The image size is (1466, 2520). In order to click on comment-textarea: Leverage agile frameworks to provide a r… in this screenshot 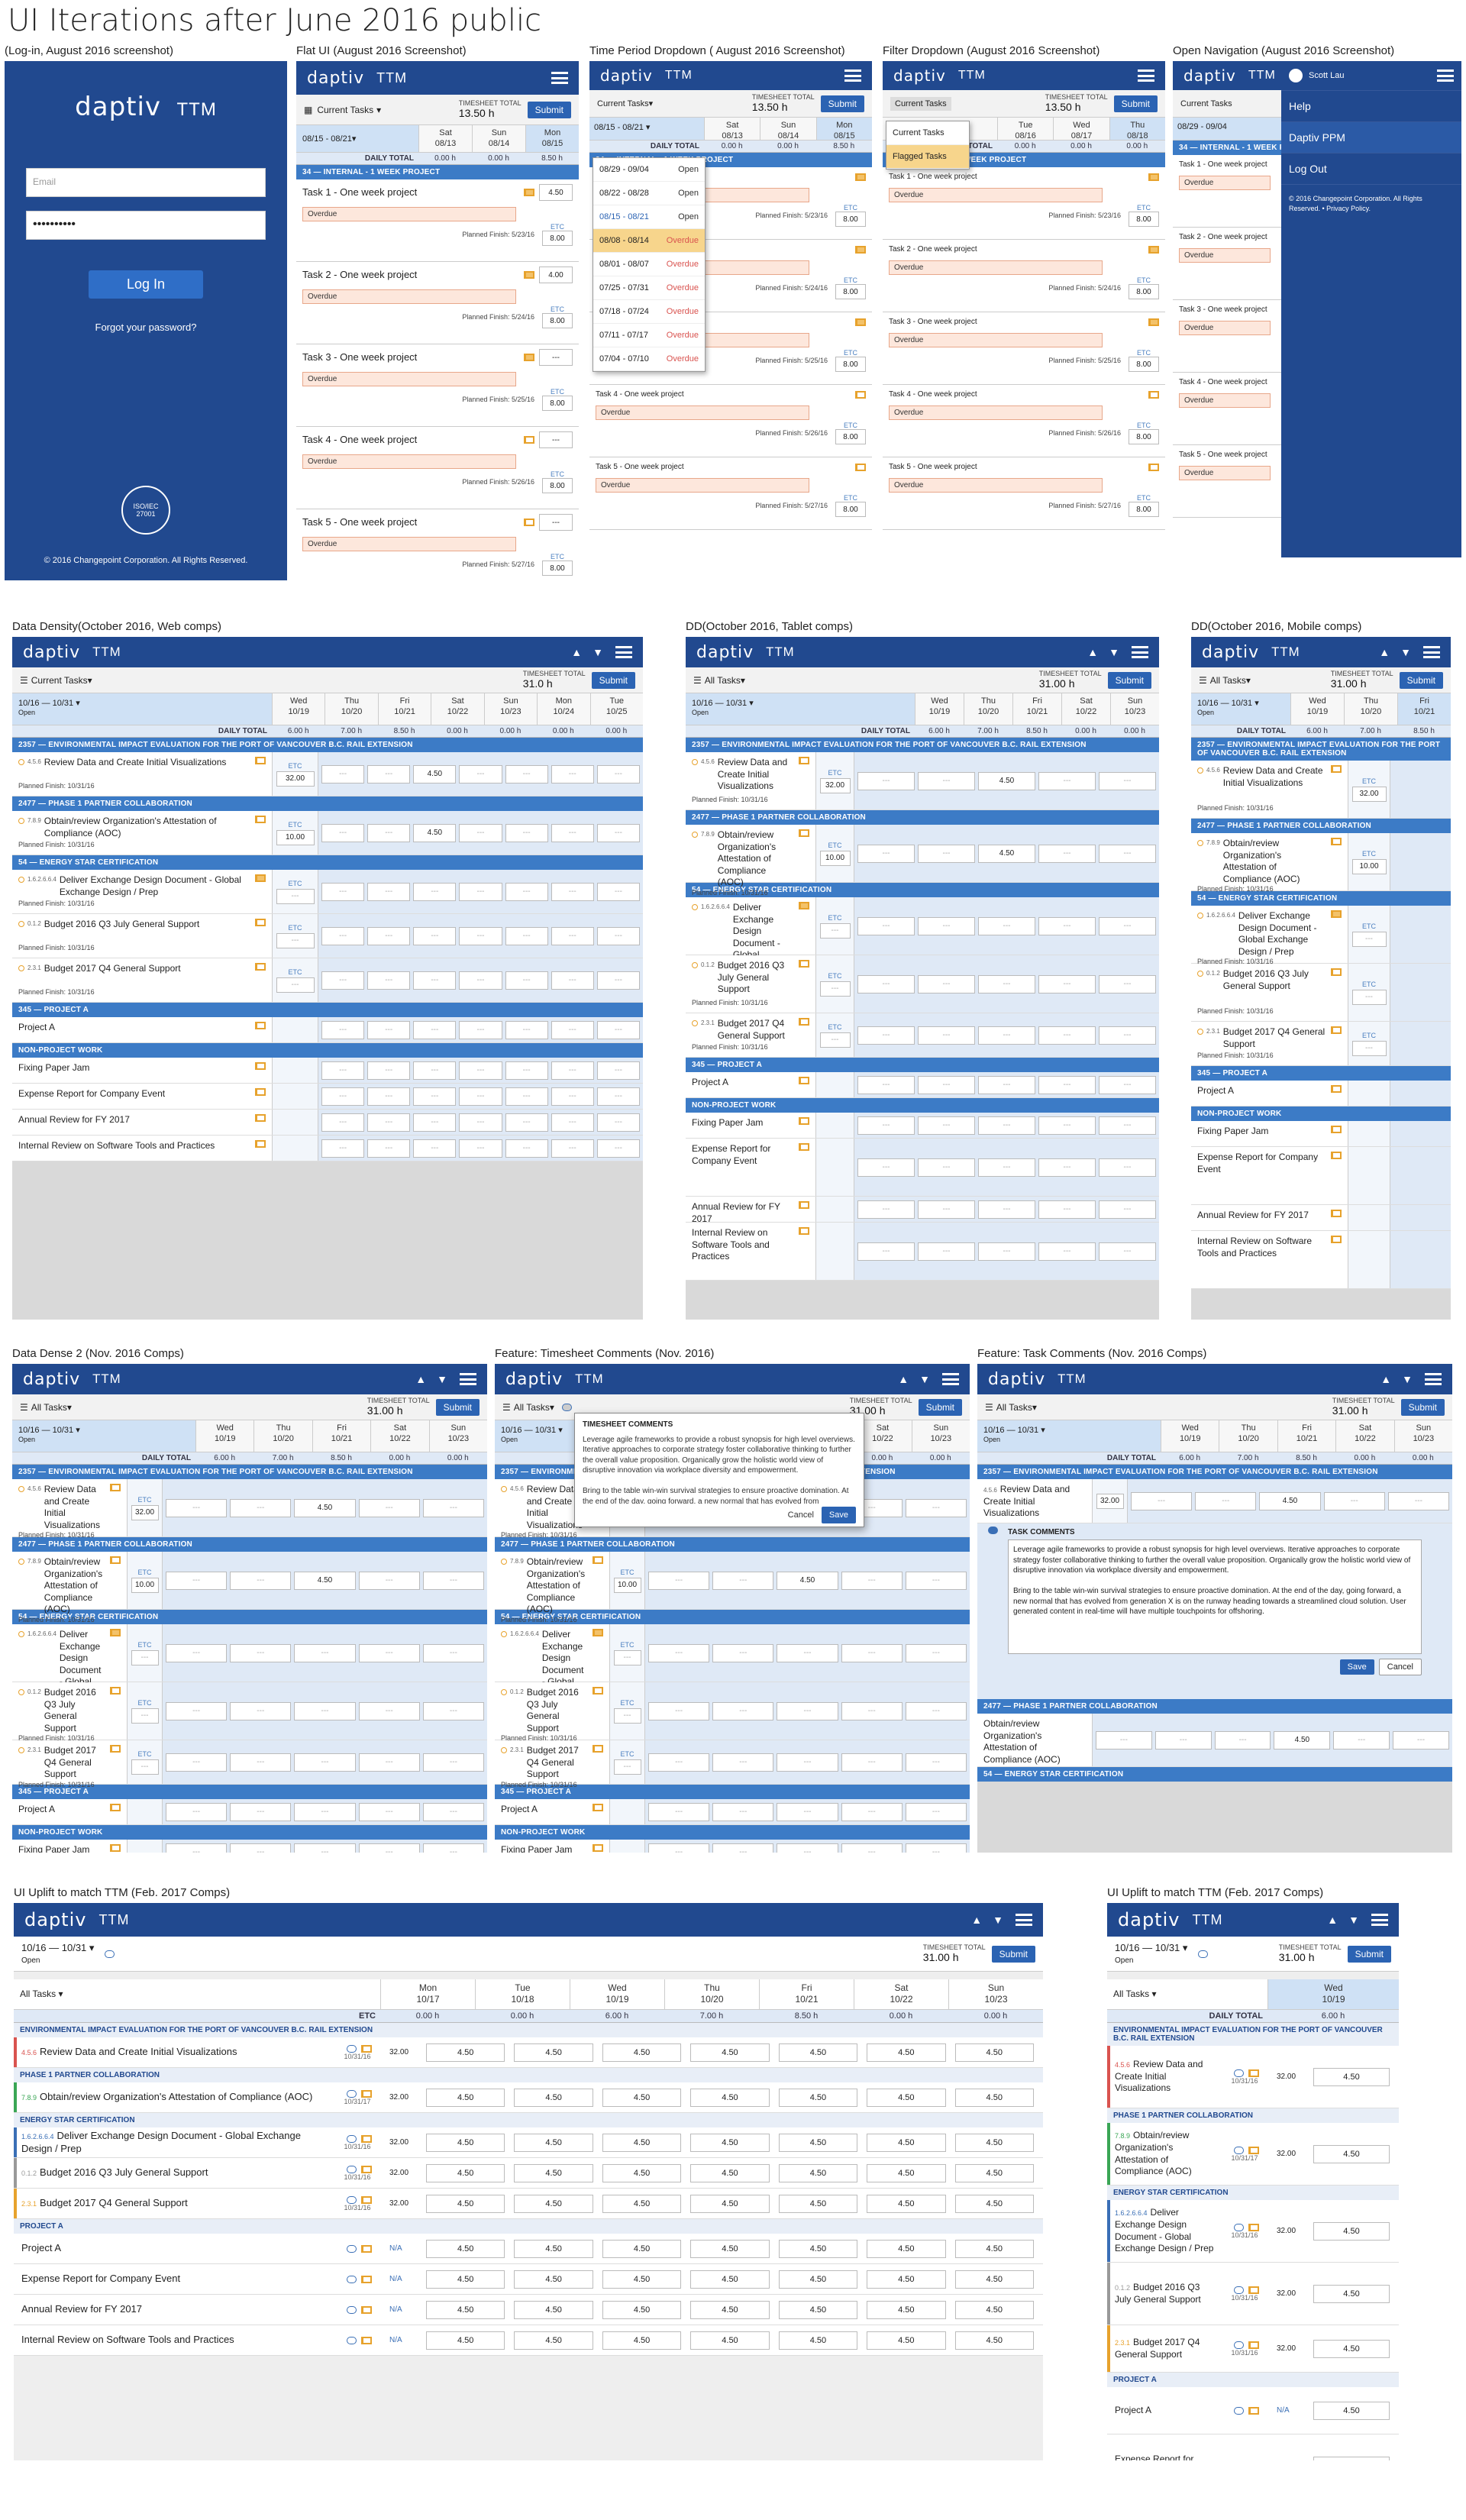, I will do `click(1215, 1596)`.